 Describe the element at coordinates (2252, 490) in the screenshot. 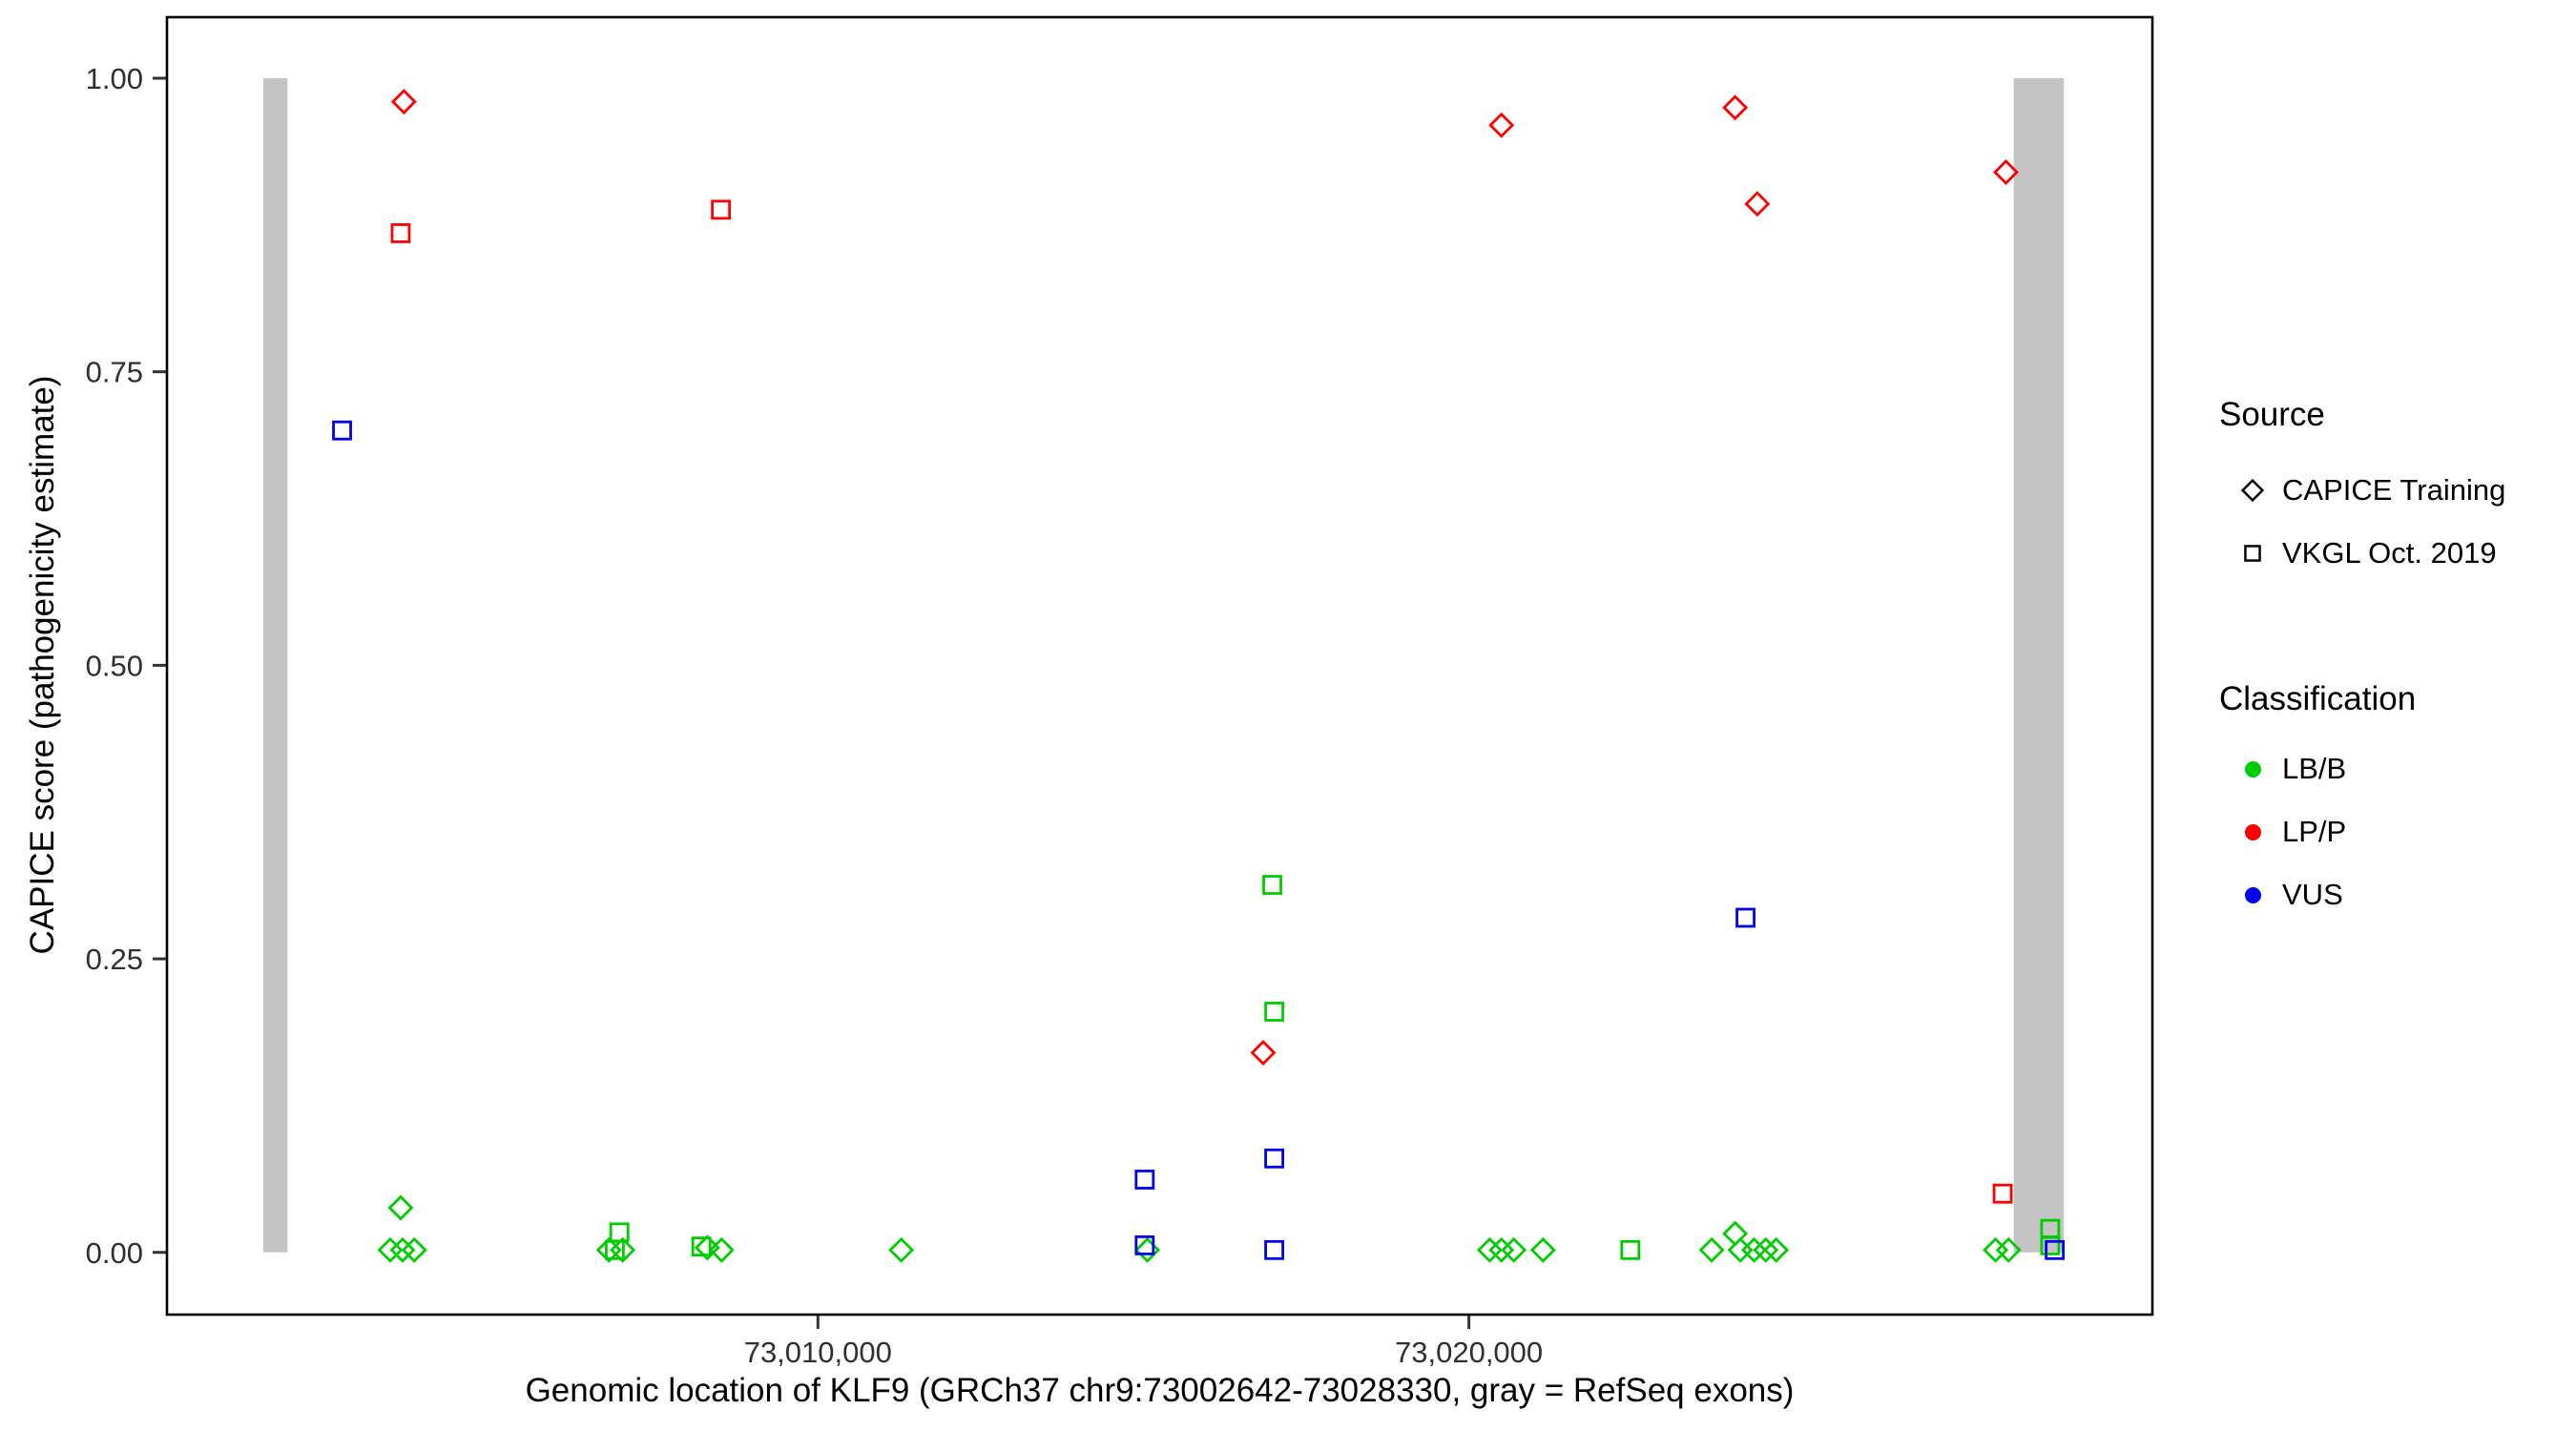

I see `diamond-icon` at that location.